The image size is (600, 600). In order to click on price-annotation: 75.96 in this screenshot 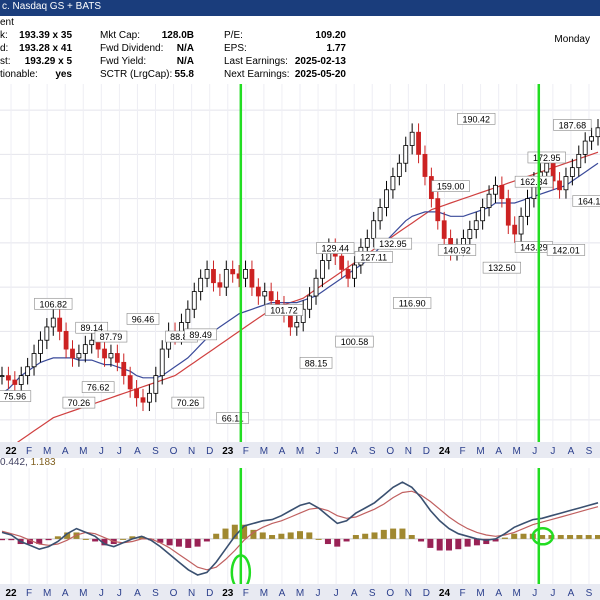, I will do `click(15, 397)`.